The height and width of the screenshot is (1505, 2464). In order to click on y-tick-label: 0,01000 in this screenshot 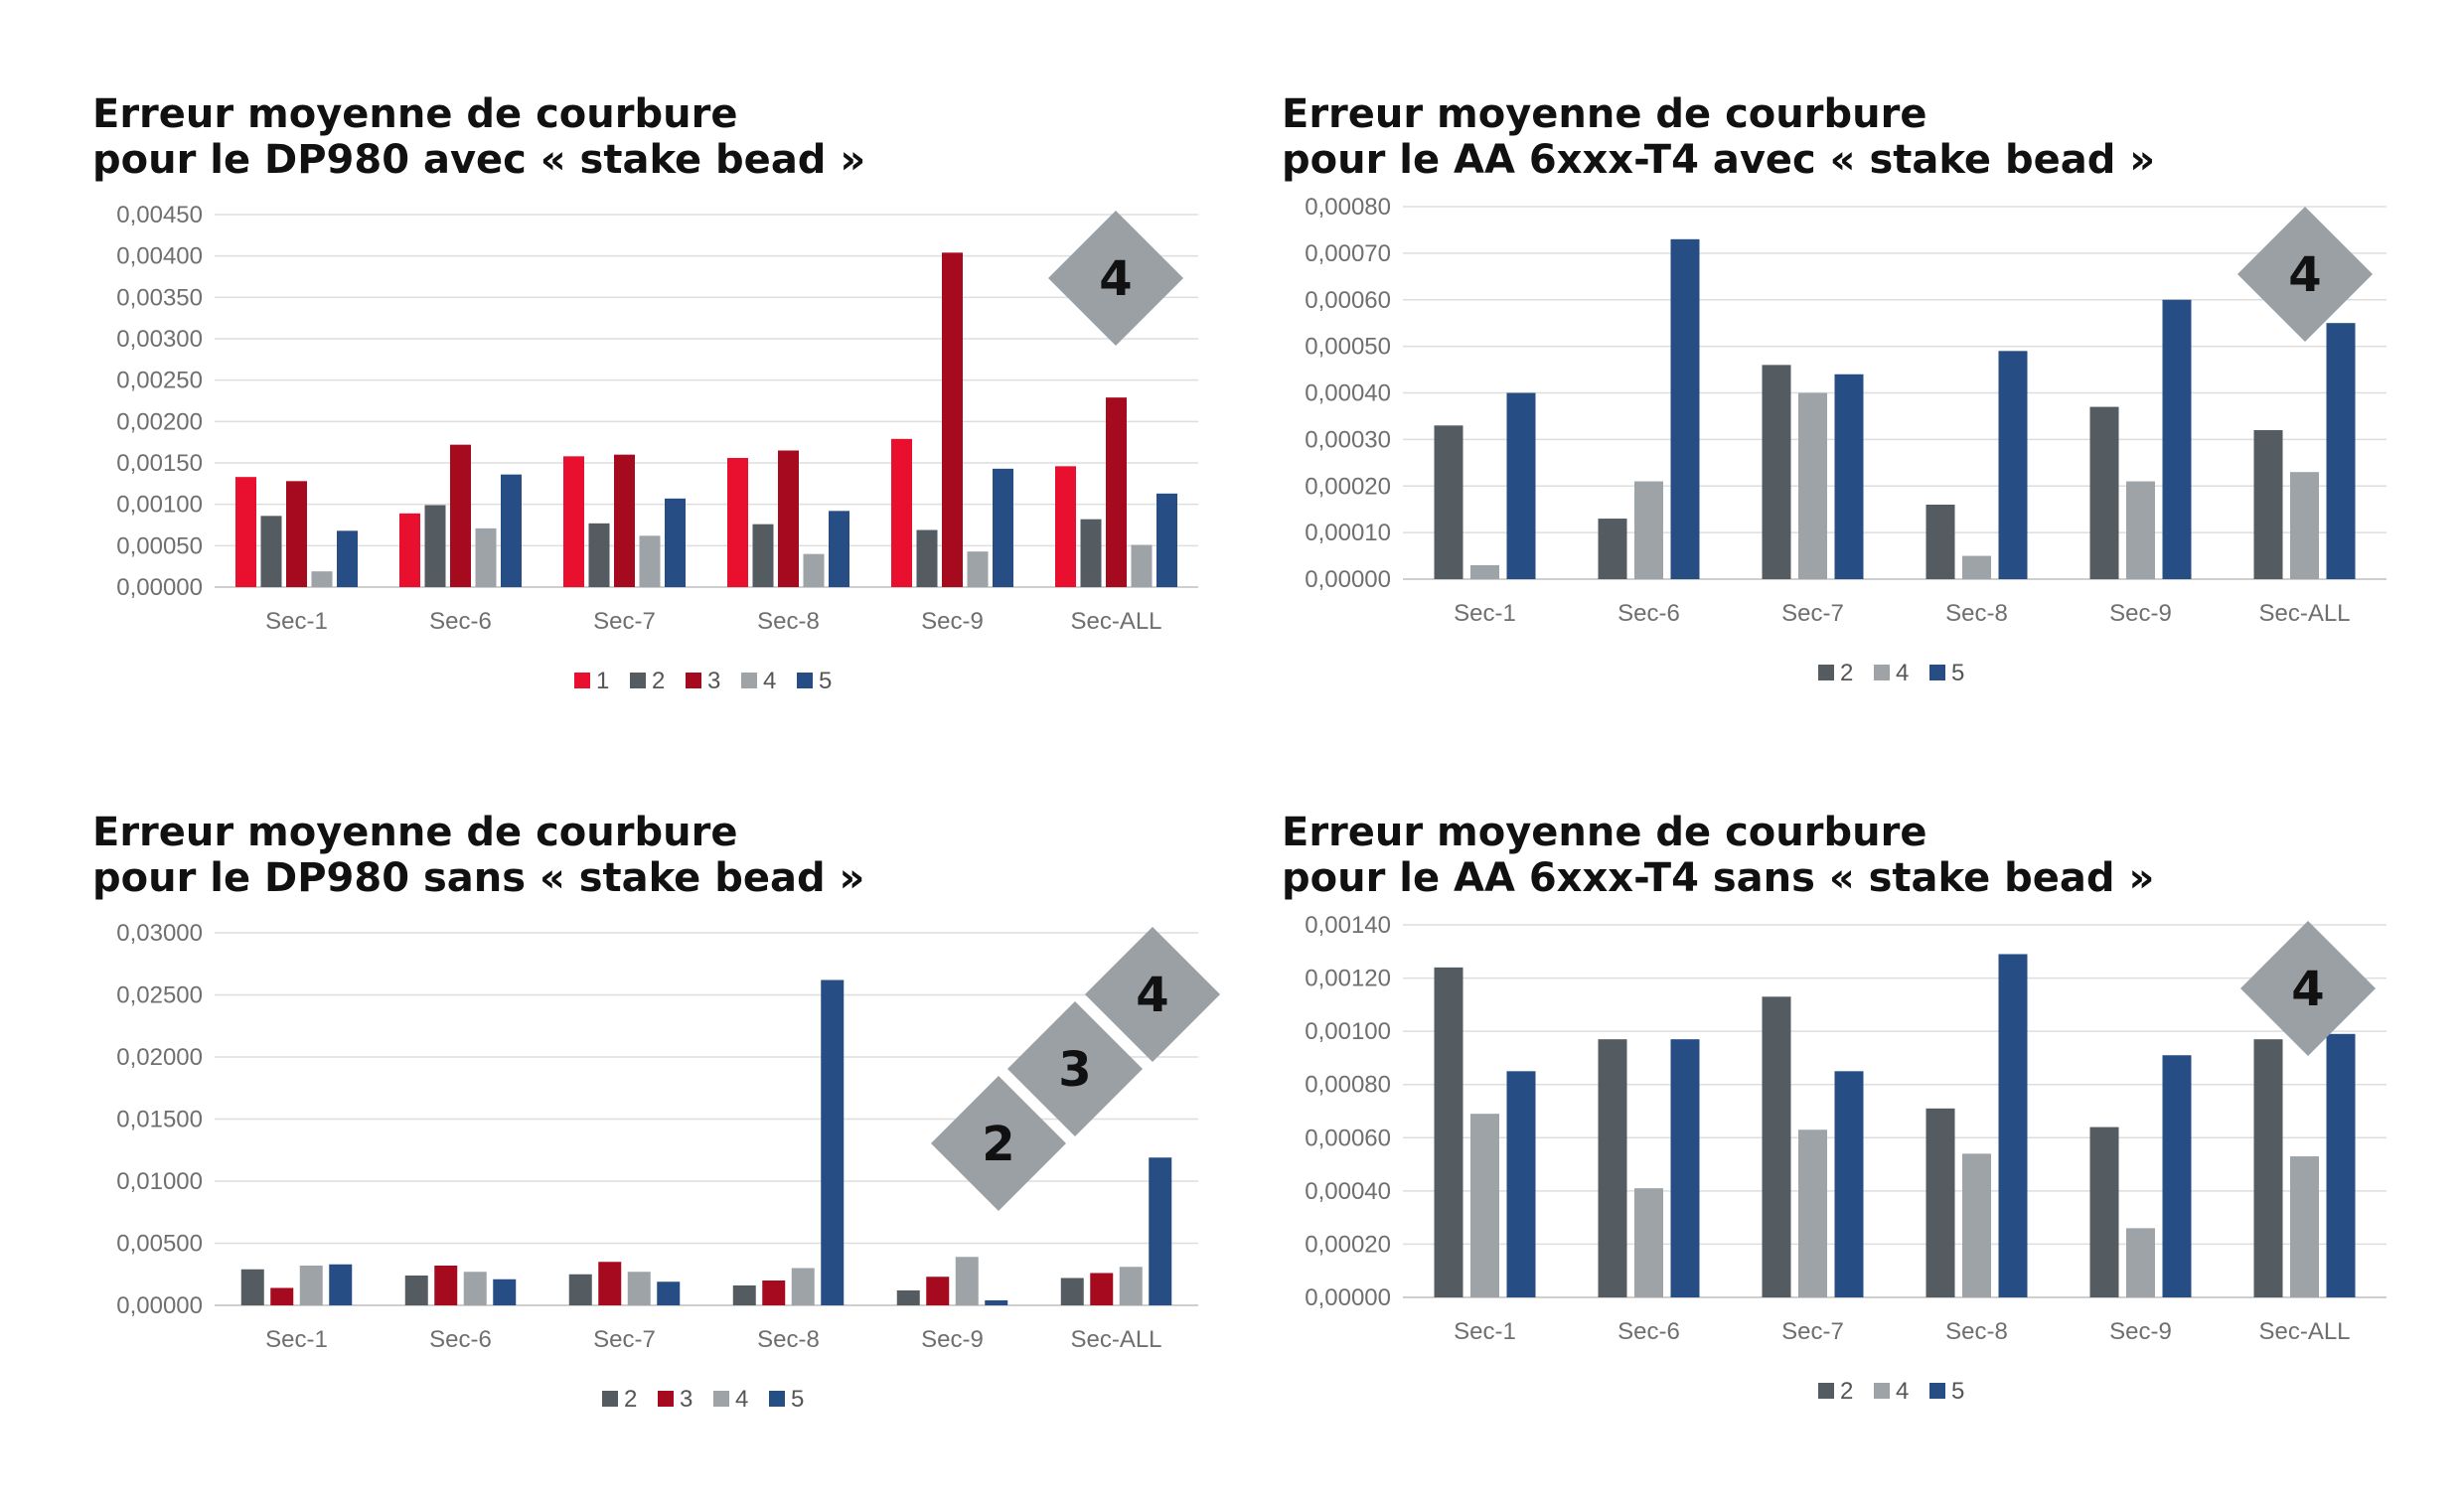, I will do `click(160, 1181)`.